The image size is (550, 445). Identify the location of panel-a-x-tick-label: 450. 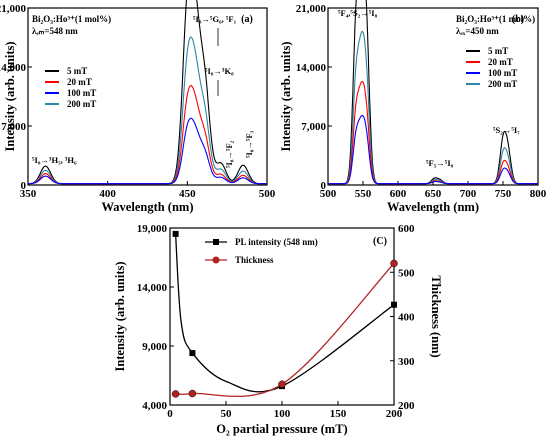
(187, 194).